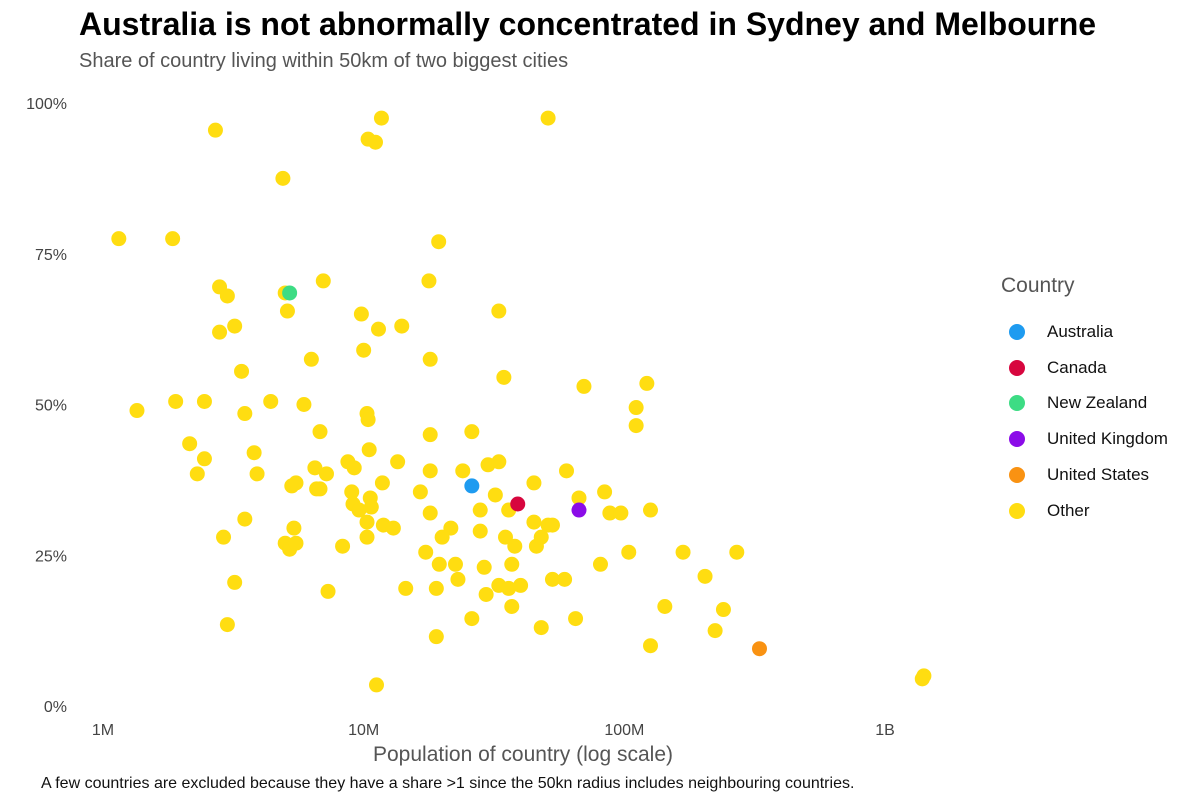  I want to click on legend-label: Other, so click(1068, 510).